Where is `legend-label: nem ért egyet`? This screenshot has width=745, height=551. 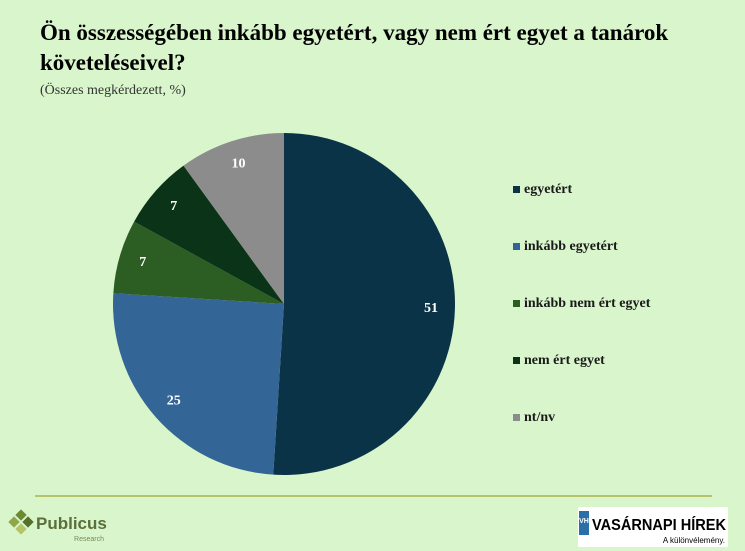
legend-label: nem ért egyet is located at coordinates (564, 360).